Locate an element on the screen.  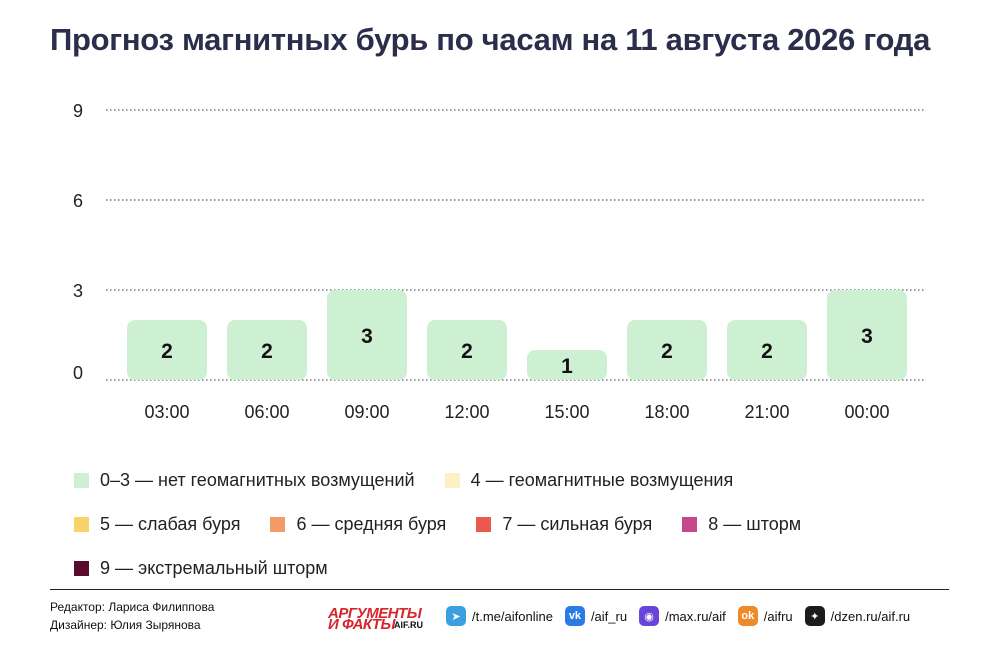
social-link-text: /dzen.ru/aif.ru is located at coordinates (870, 616).